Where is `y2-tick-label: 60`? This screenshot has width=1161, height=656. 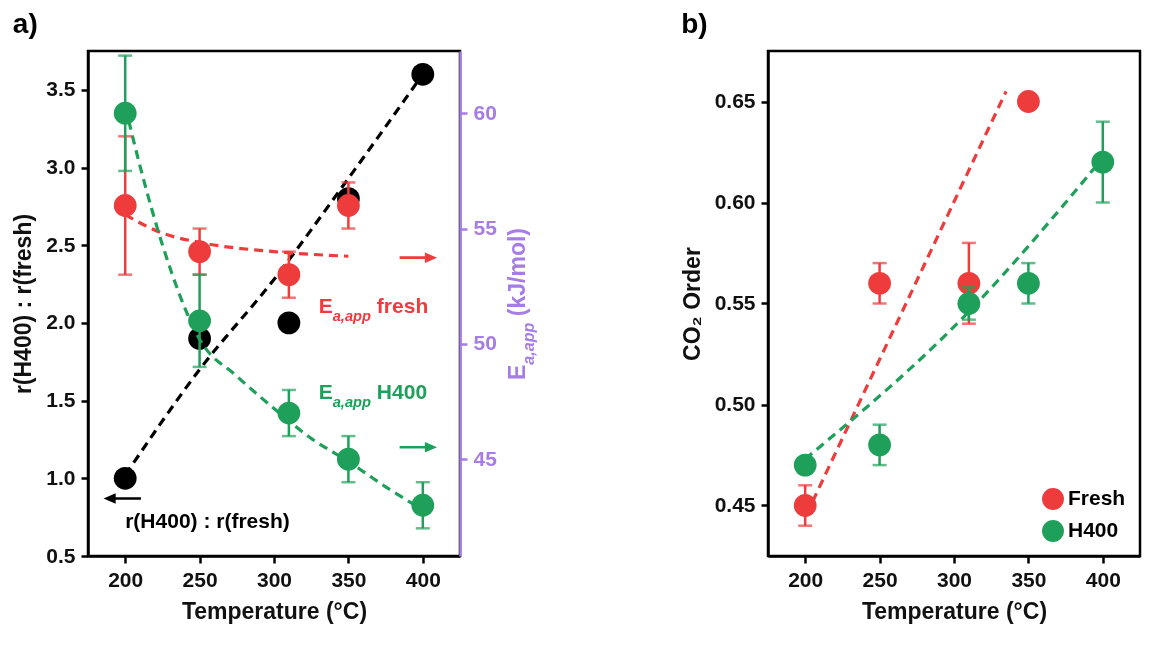
y2-tick-label: 60 is located at coordinates (485, 112).